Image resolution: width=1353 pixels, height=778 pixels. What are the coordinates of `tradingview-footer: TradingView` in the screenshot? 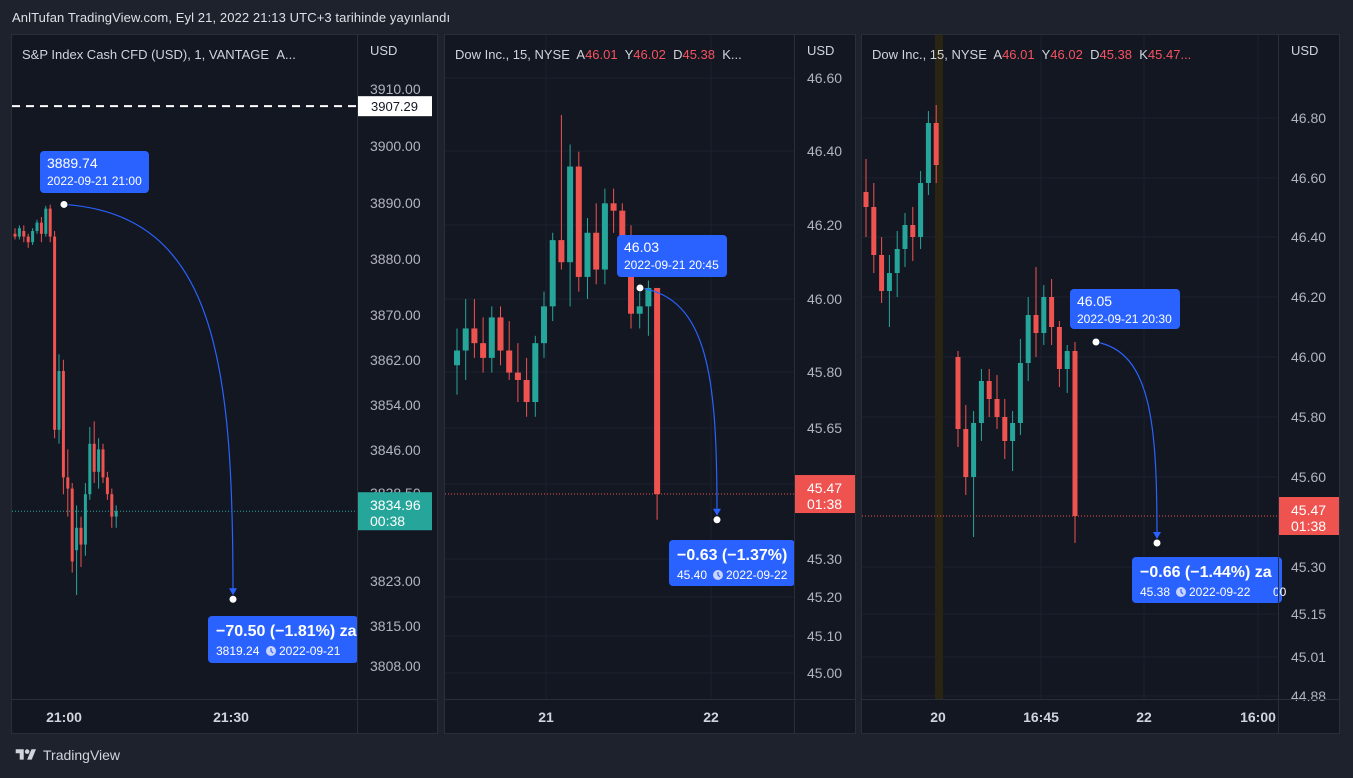 It's located at (66, 755).